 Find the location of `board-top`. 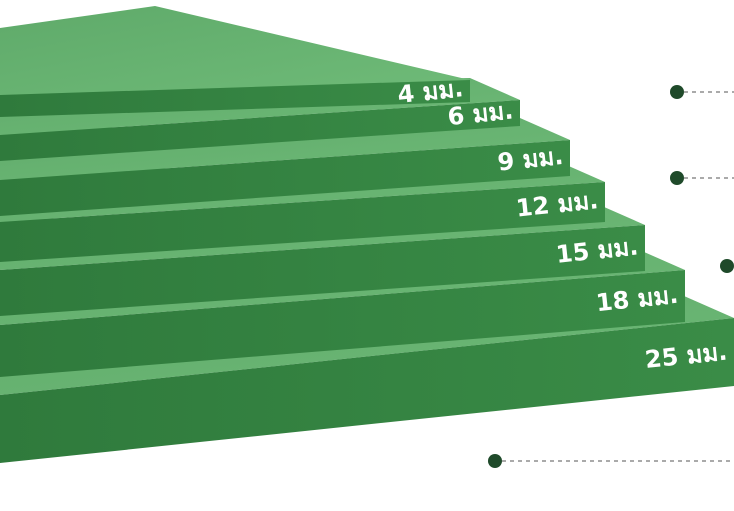

board-top is located at coordinates (235, 50).